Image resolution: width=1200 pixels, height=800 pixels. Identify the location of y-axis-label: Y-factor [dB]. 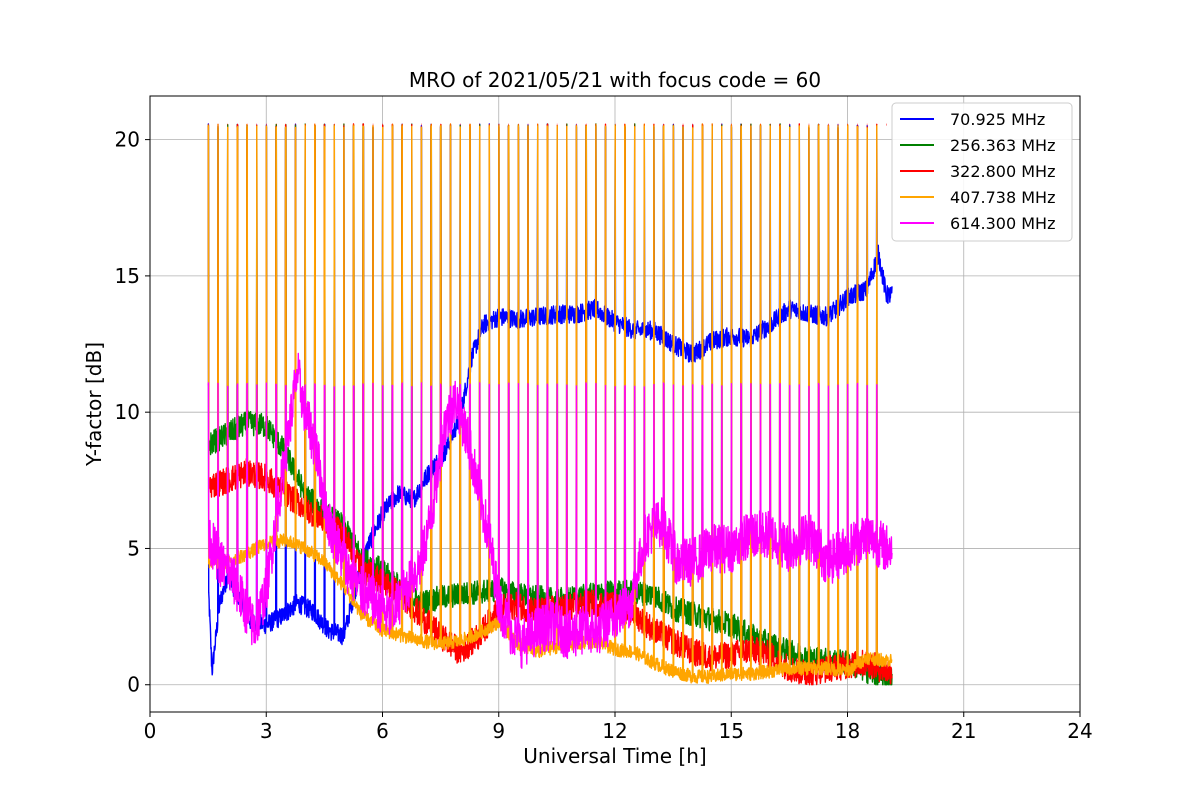
(94, 404).